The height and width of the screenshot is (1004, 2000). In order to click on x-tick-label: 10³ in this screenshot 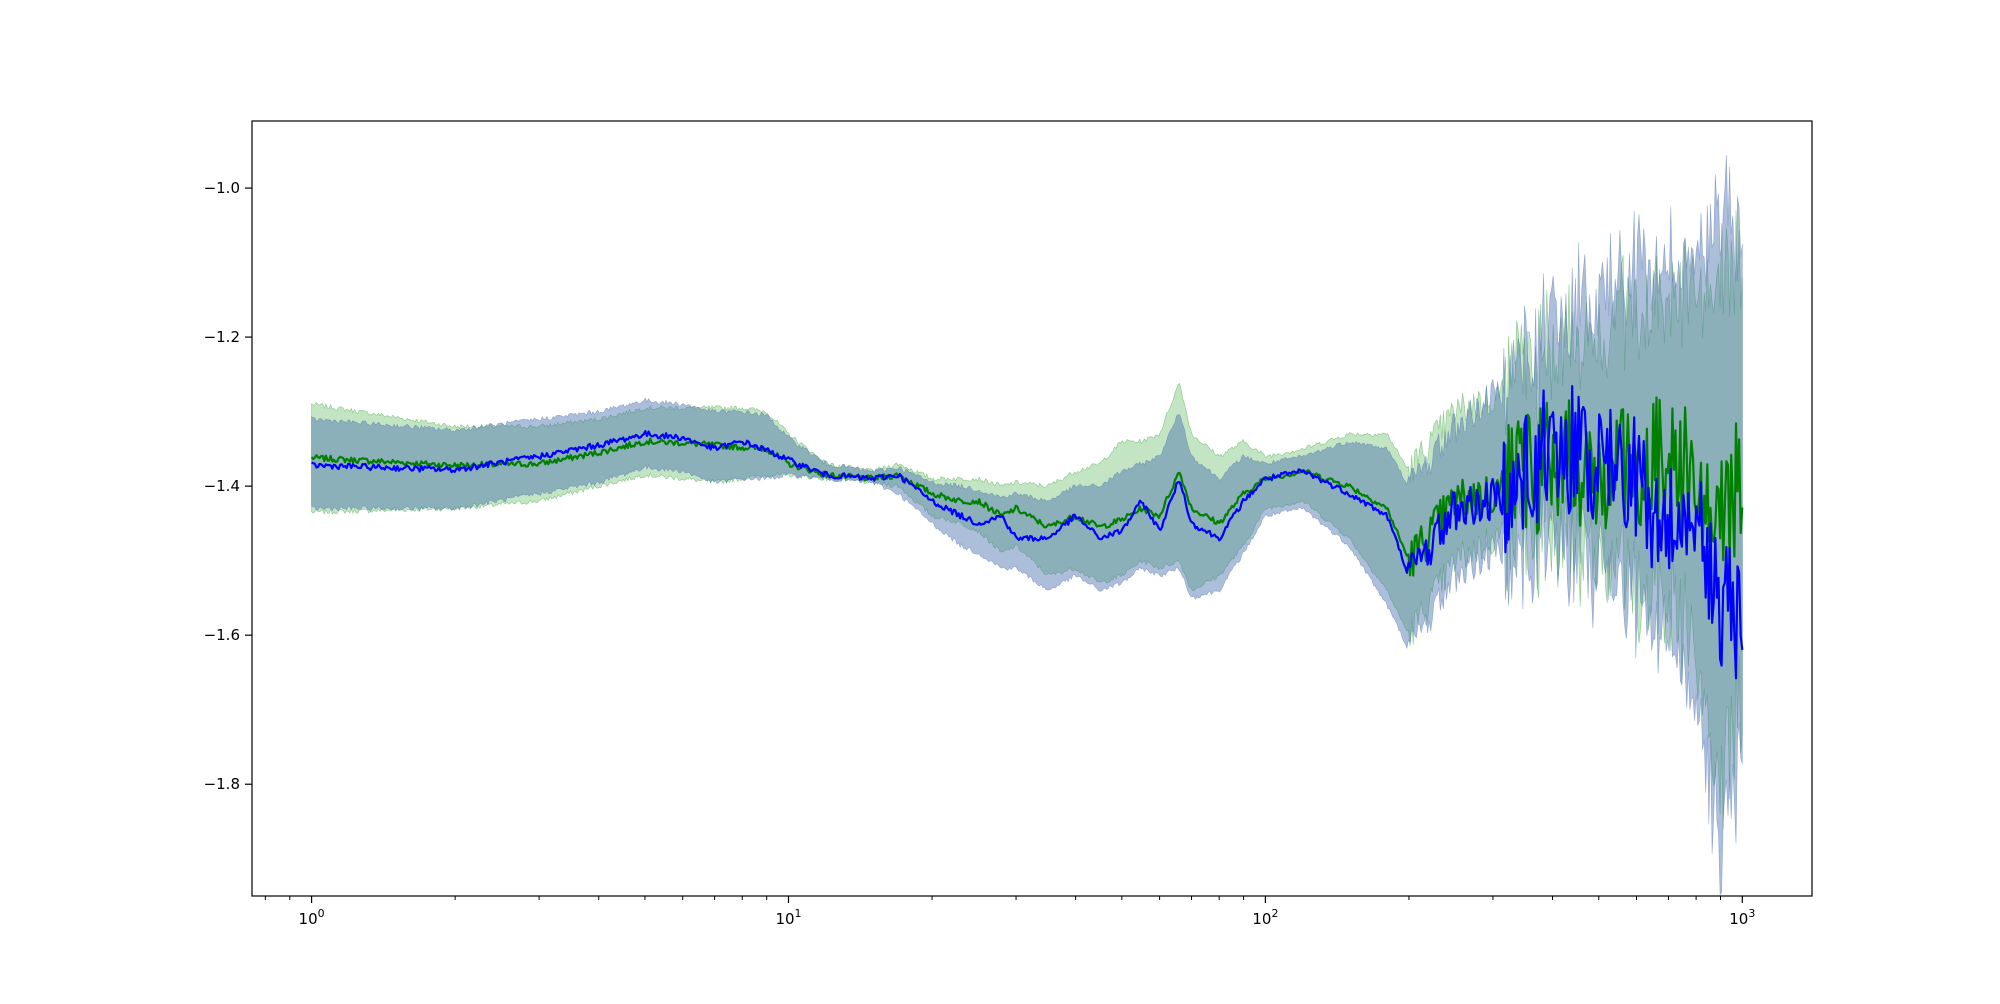, I will do `click(1742, 917)`.